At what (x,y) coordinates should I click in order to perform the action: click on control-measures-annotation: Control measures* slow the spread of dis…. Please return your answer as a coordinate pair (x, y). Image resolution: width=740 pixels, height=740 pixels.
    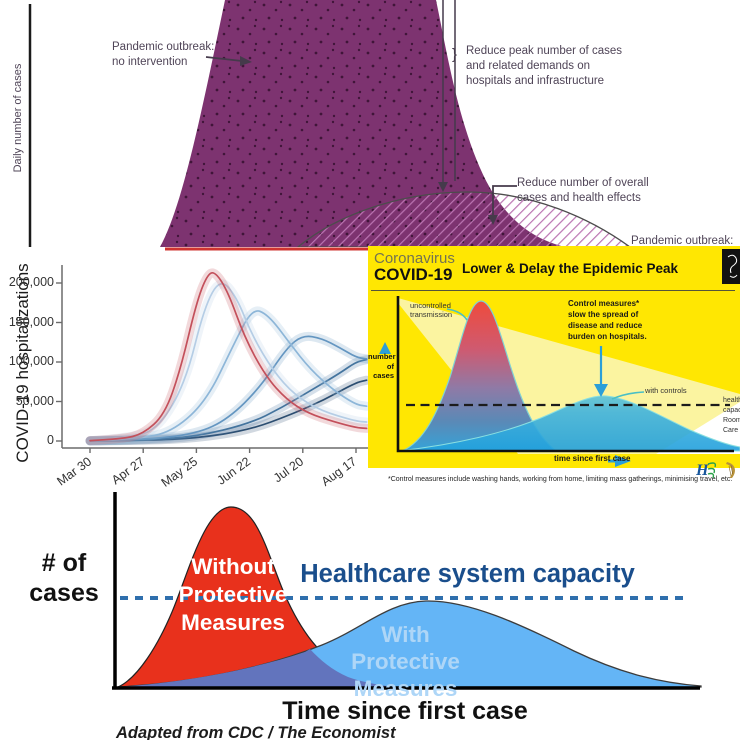
    Looking at the image, I should click on (607, 320).